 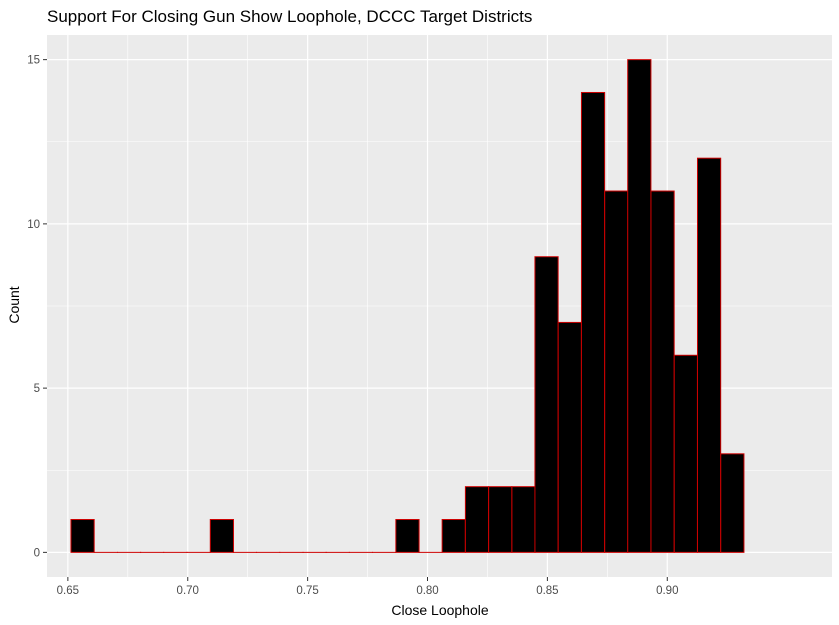 I want to click on x-tick-label: 0.75, so click(x=307, y=591).